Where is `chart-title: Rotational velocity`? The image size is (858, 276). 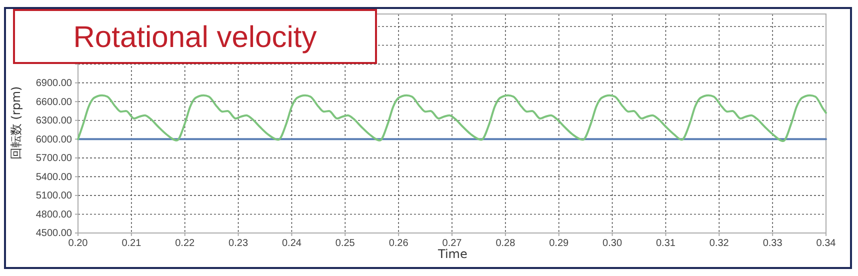 chart-title: Rotational velocity is located at coordinates (195, 37).